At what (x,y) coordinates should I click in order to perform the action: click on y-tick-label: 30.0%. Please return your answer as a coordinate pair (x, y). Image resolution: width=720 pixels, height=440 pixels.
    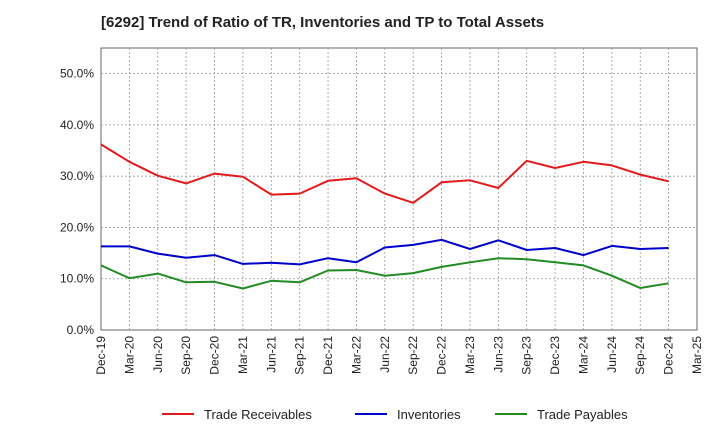
    Looking at the image, I should click on (77, 176).